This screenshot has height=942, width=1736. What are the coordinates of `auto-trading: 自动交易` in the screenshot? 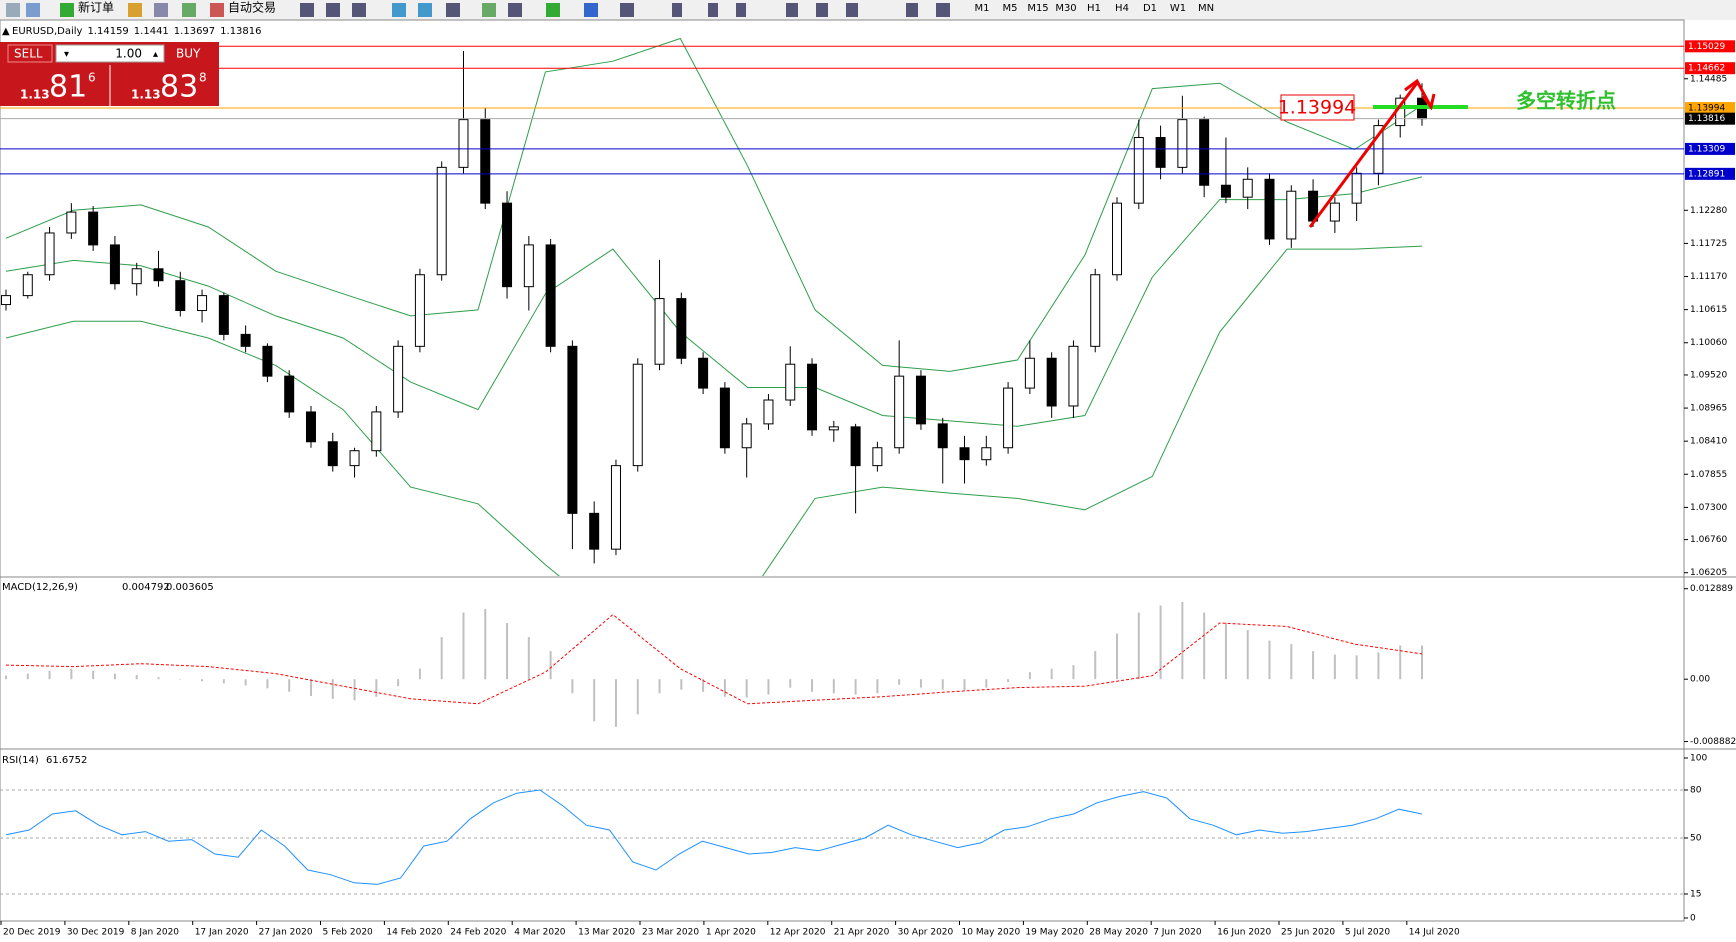 It's located at (252, 7).